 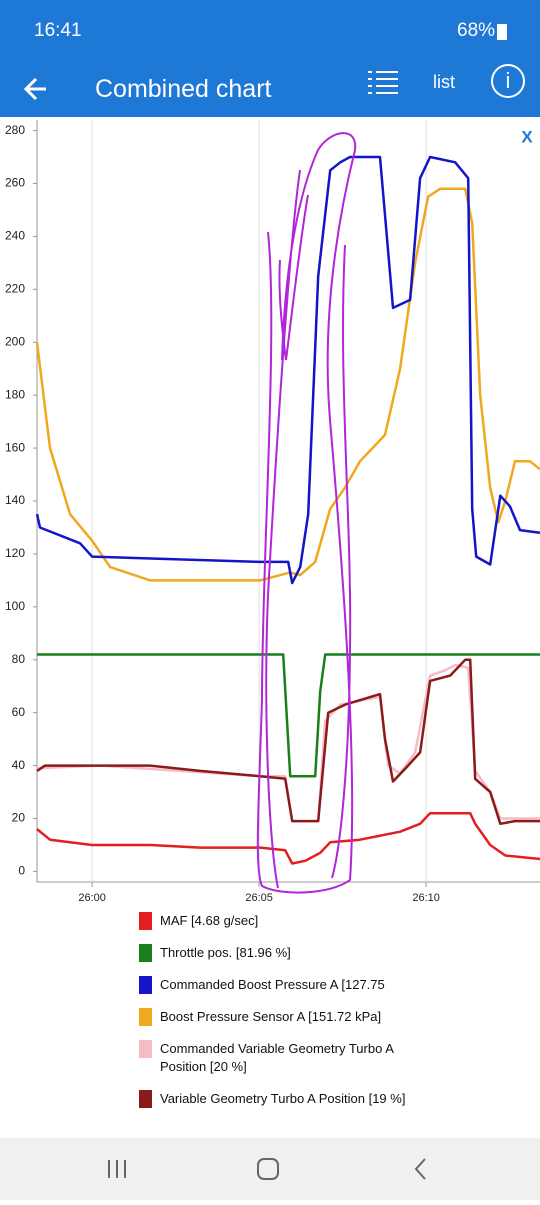 What do you see at coordinates (271, 1016) in the screenshot?
I see `legend-label: Boost Pressure Sensor A [151.72 kPa]` at bounding box center [271, 1016].